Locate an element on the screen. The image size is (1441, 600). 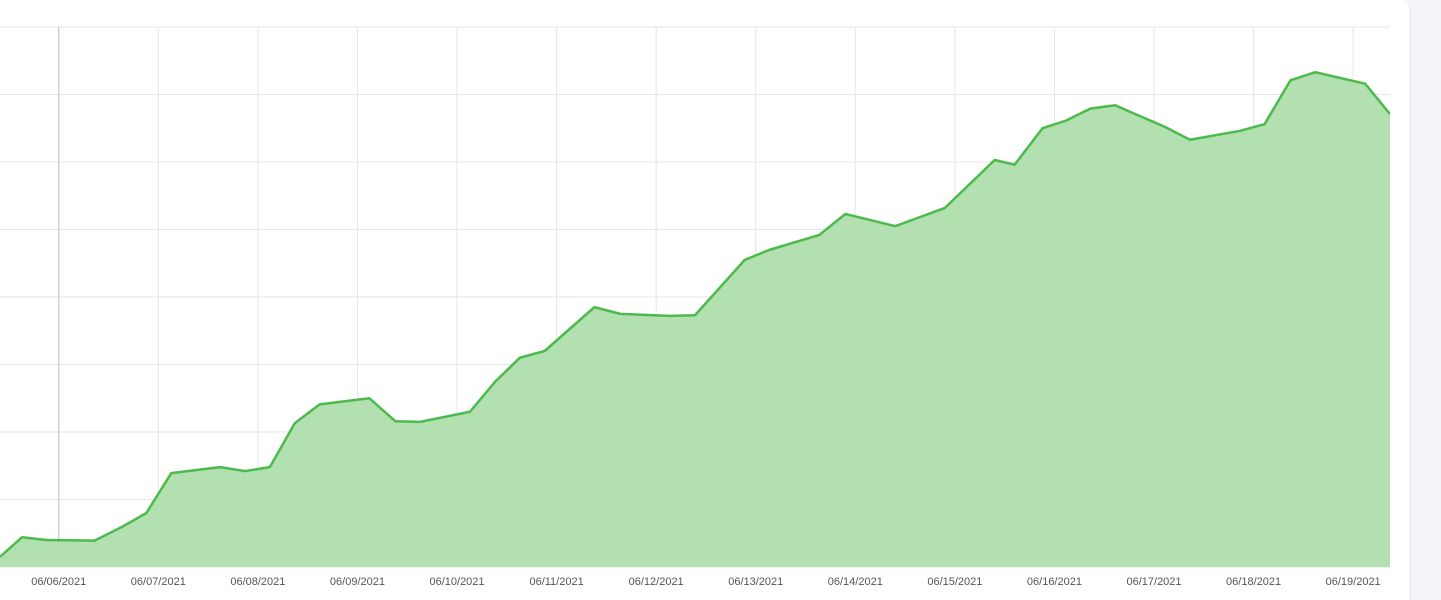
x-tick-label: 06/18/2021 is located at coordinates (1253, 582).